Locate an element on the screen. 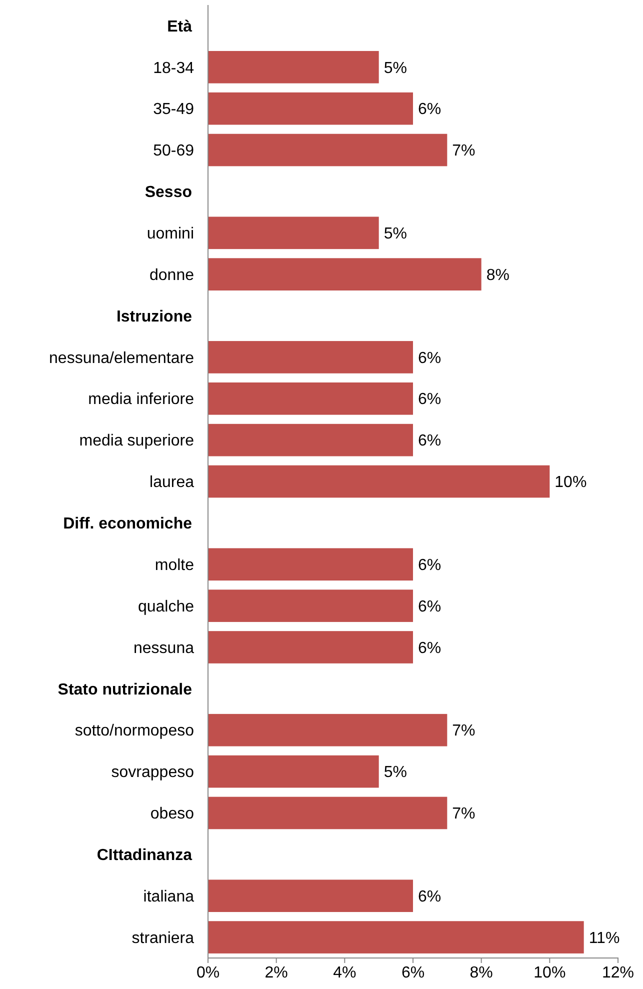 This screenshot has width=643, height=989. y-tick-label: nessuna/elementare is located at coordinates (121, 358).